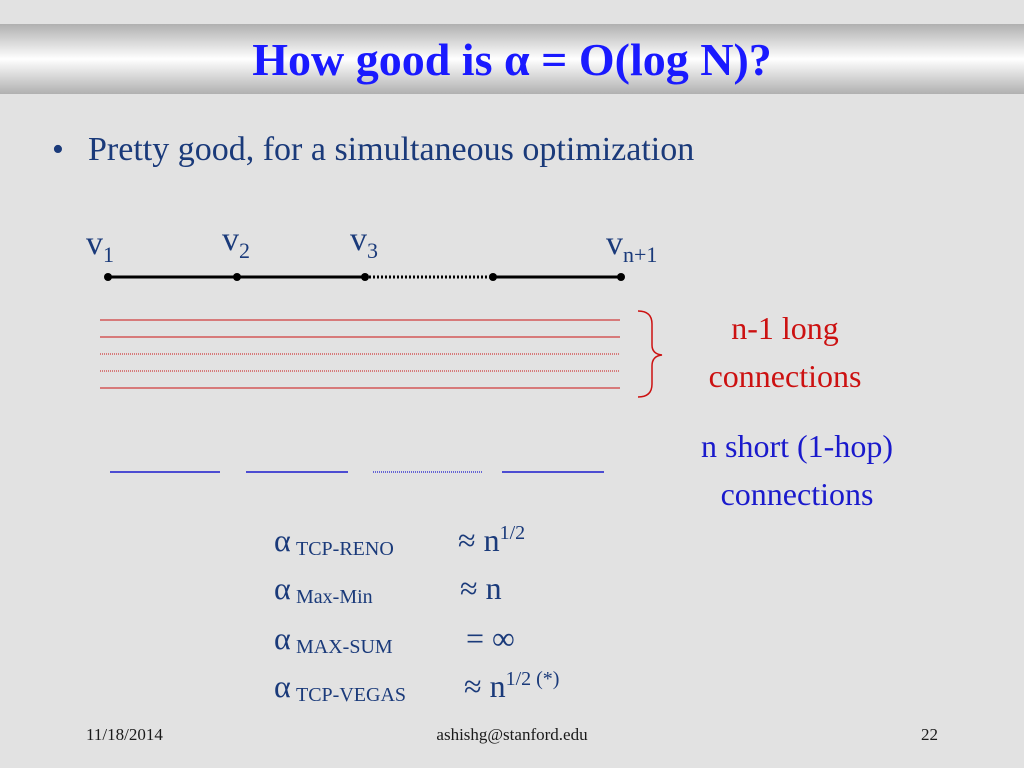 The image size is (1024, 768). What do you see at coordinates (365, 277) in the screenshot?
I see `node-v3` at bounding box center [365, 277].